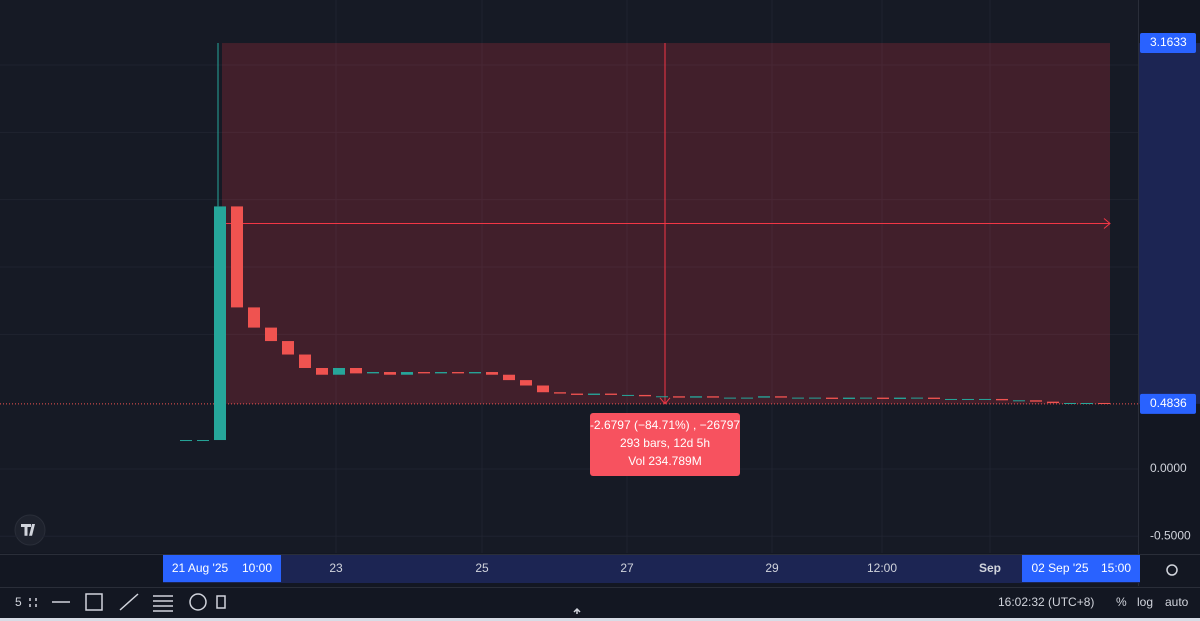 The image size is (1200, 621). I want to click on logo-circle, so click(30, 530).